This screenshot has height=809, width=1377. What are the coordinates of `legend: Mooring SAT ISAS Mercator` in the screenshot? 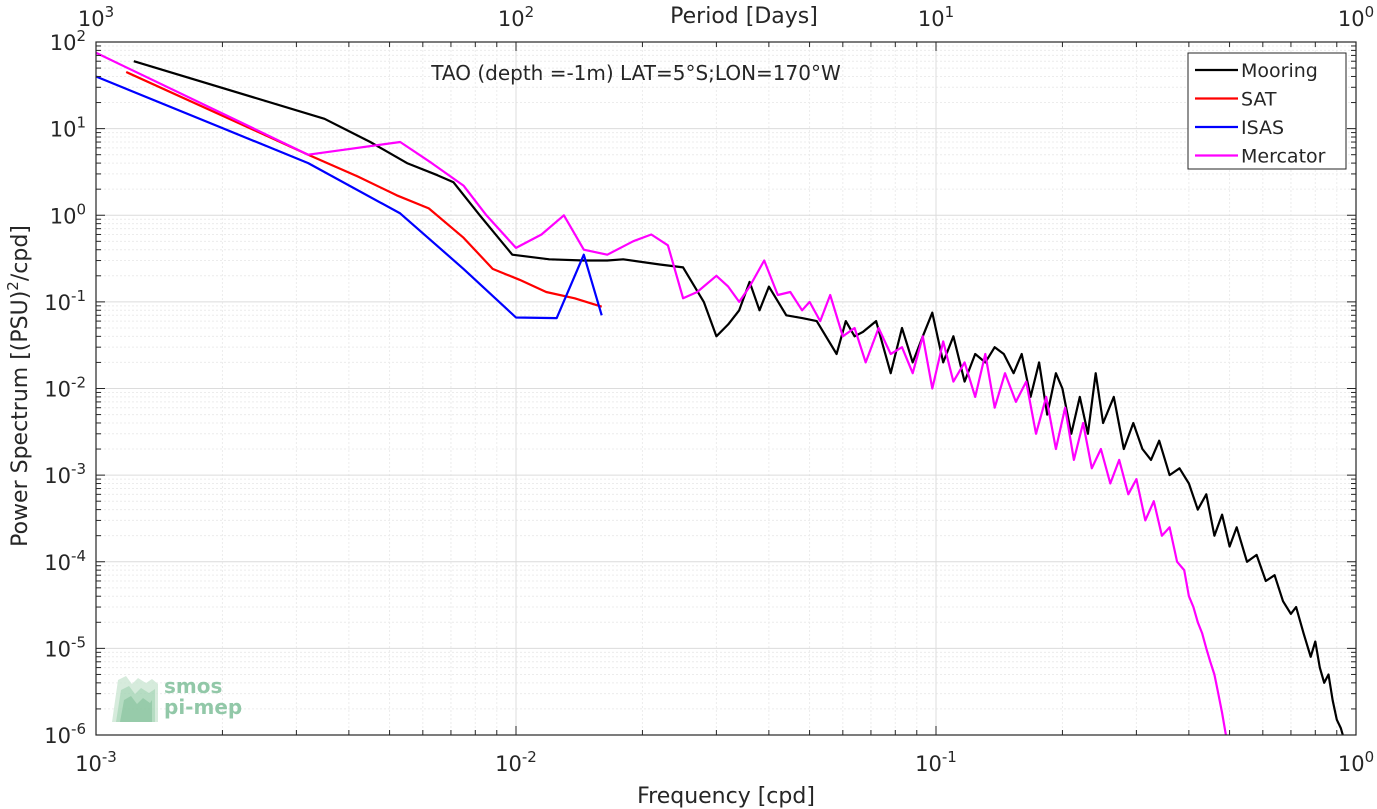 It's located at (1267, 111).